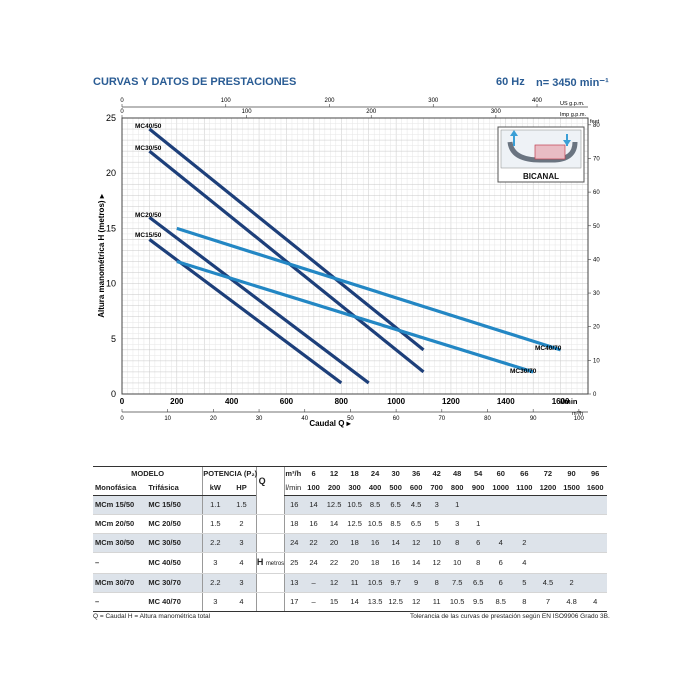  I want to click on head-value: 6, so click(500, 583).